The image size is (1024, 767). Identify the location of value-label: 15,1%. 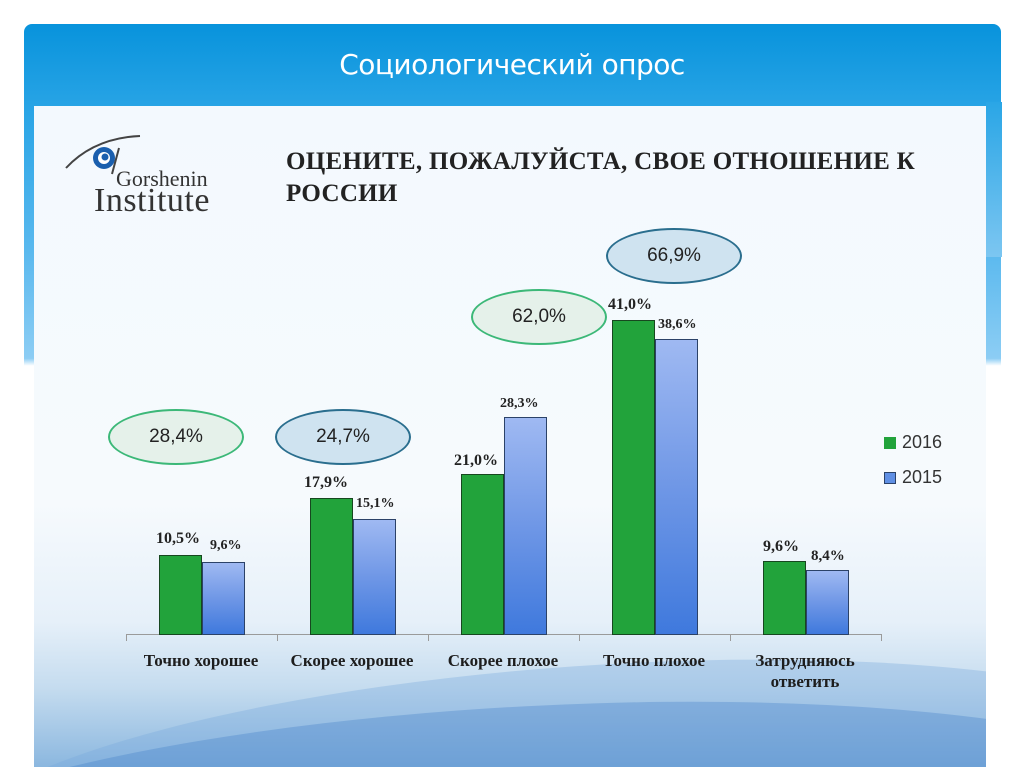
(375, 503).